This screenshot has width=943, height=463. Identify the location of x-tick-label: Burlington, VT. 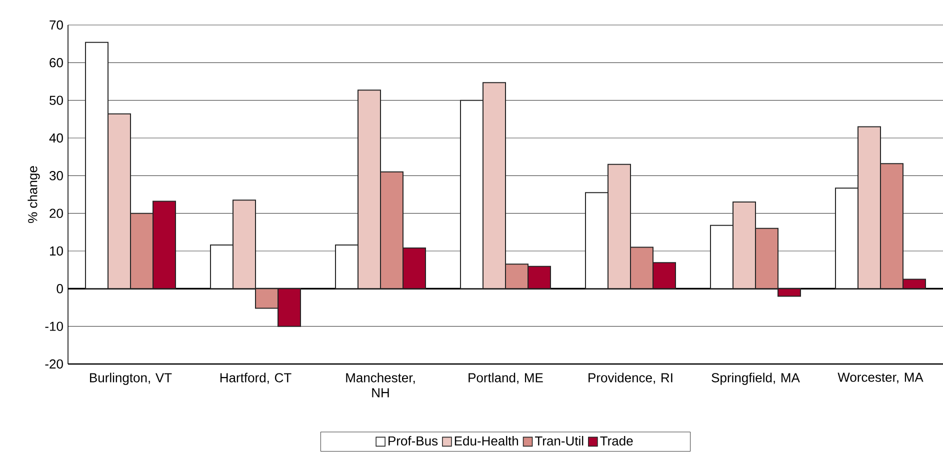
(131, 378).